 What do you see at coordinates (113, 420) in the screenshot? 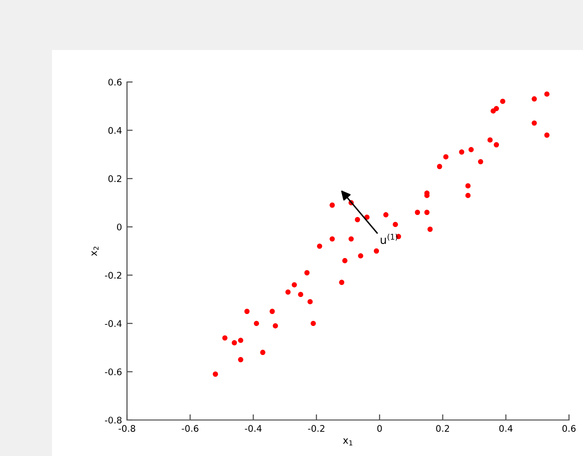
I see `y-tick-label: -0.8` at bounding box center [113, 420].